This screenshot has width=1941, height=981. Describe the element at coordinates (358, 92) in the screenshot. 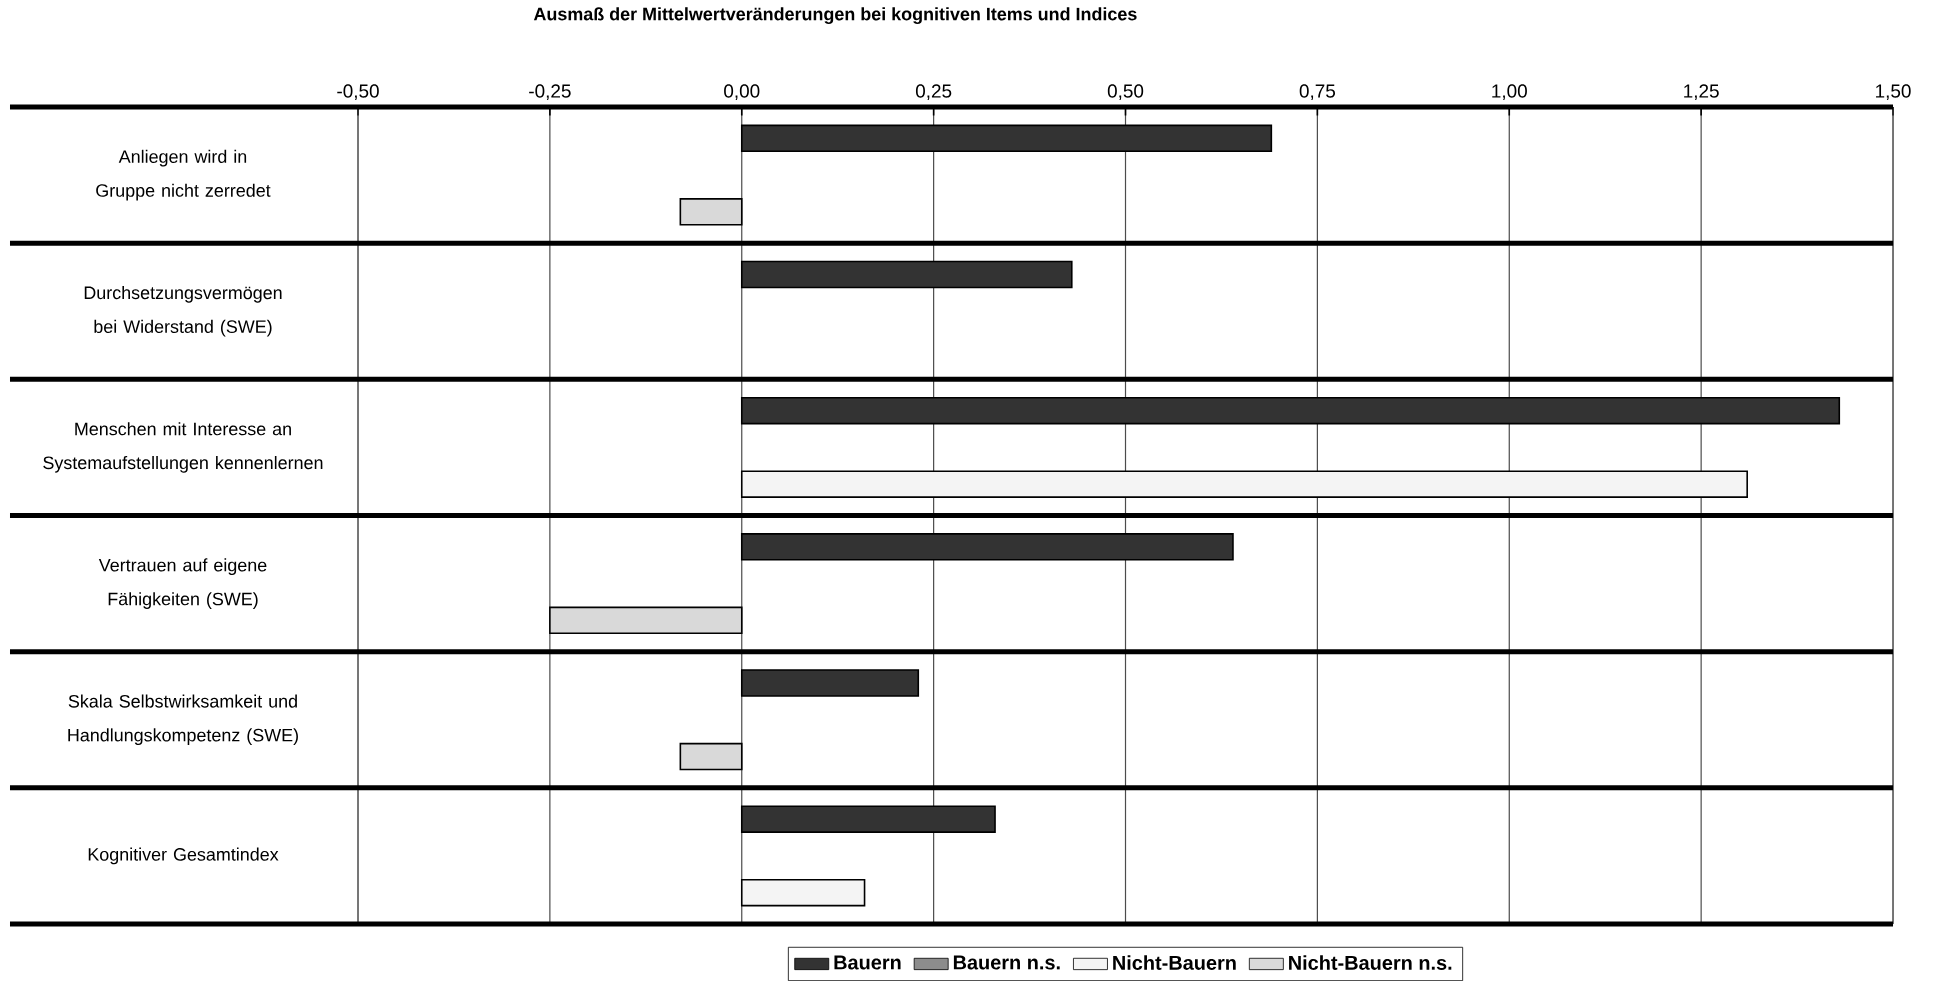

I see `x-tick-label: -0,50` at that location.